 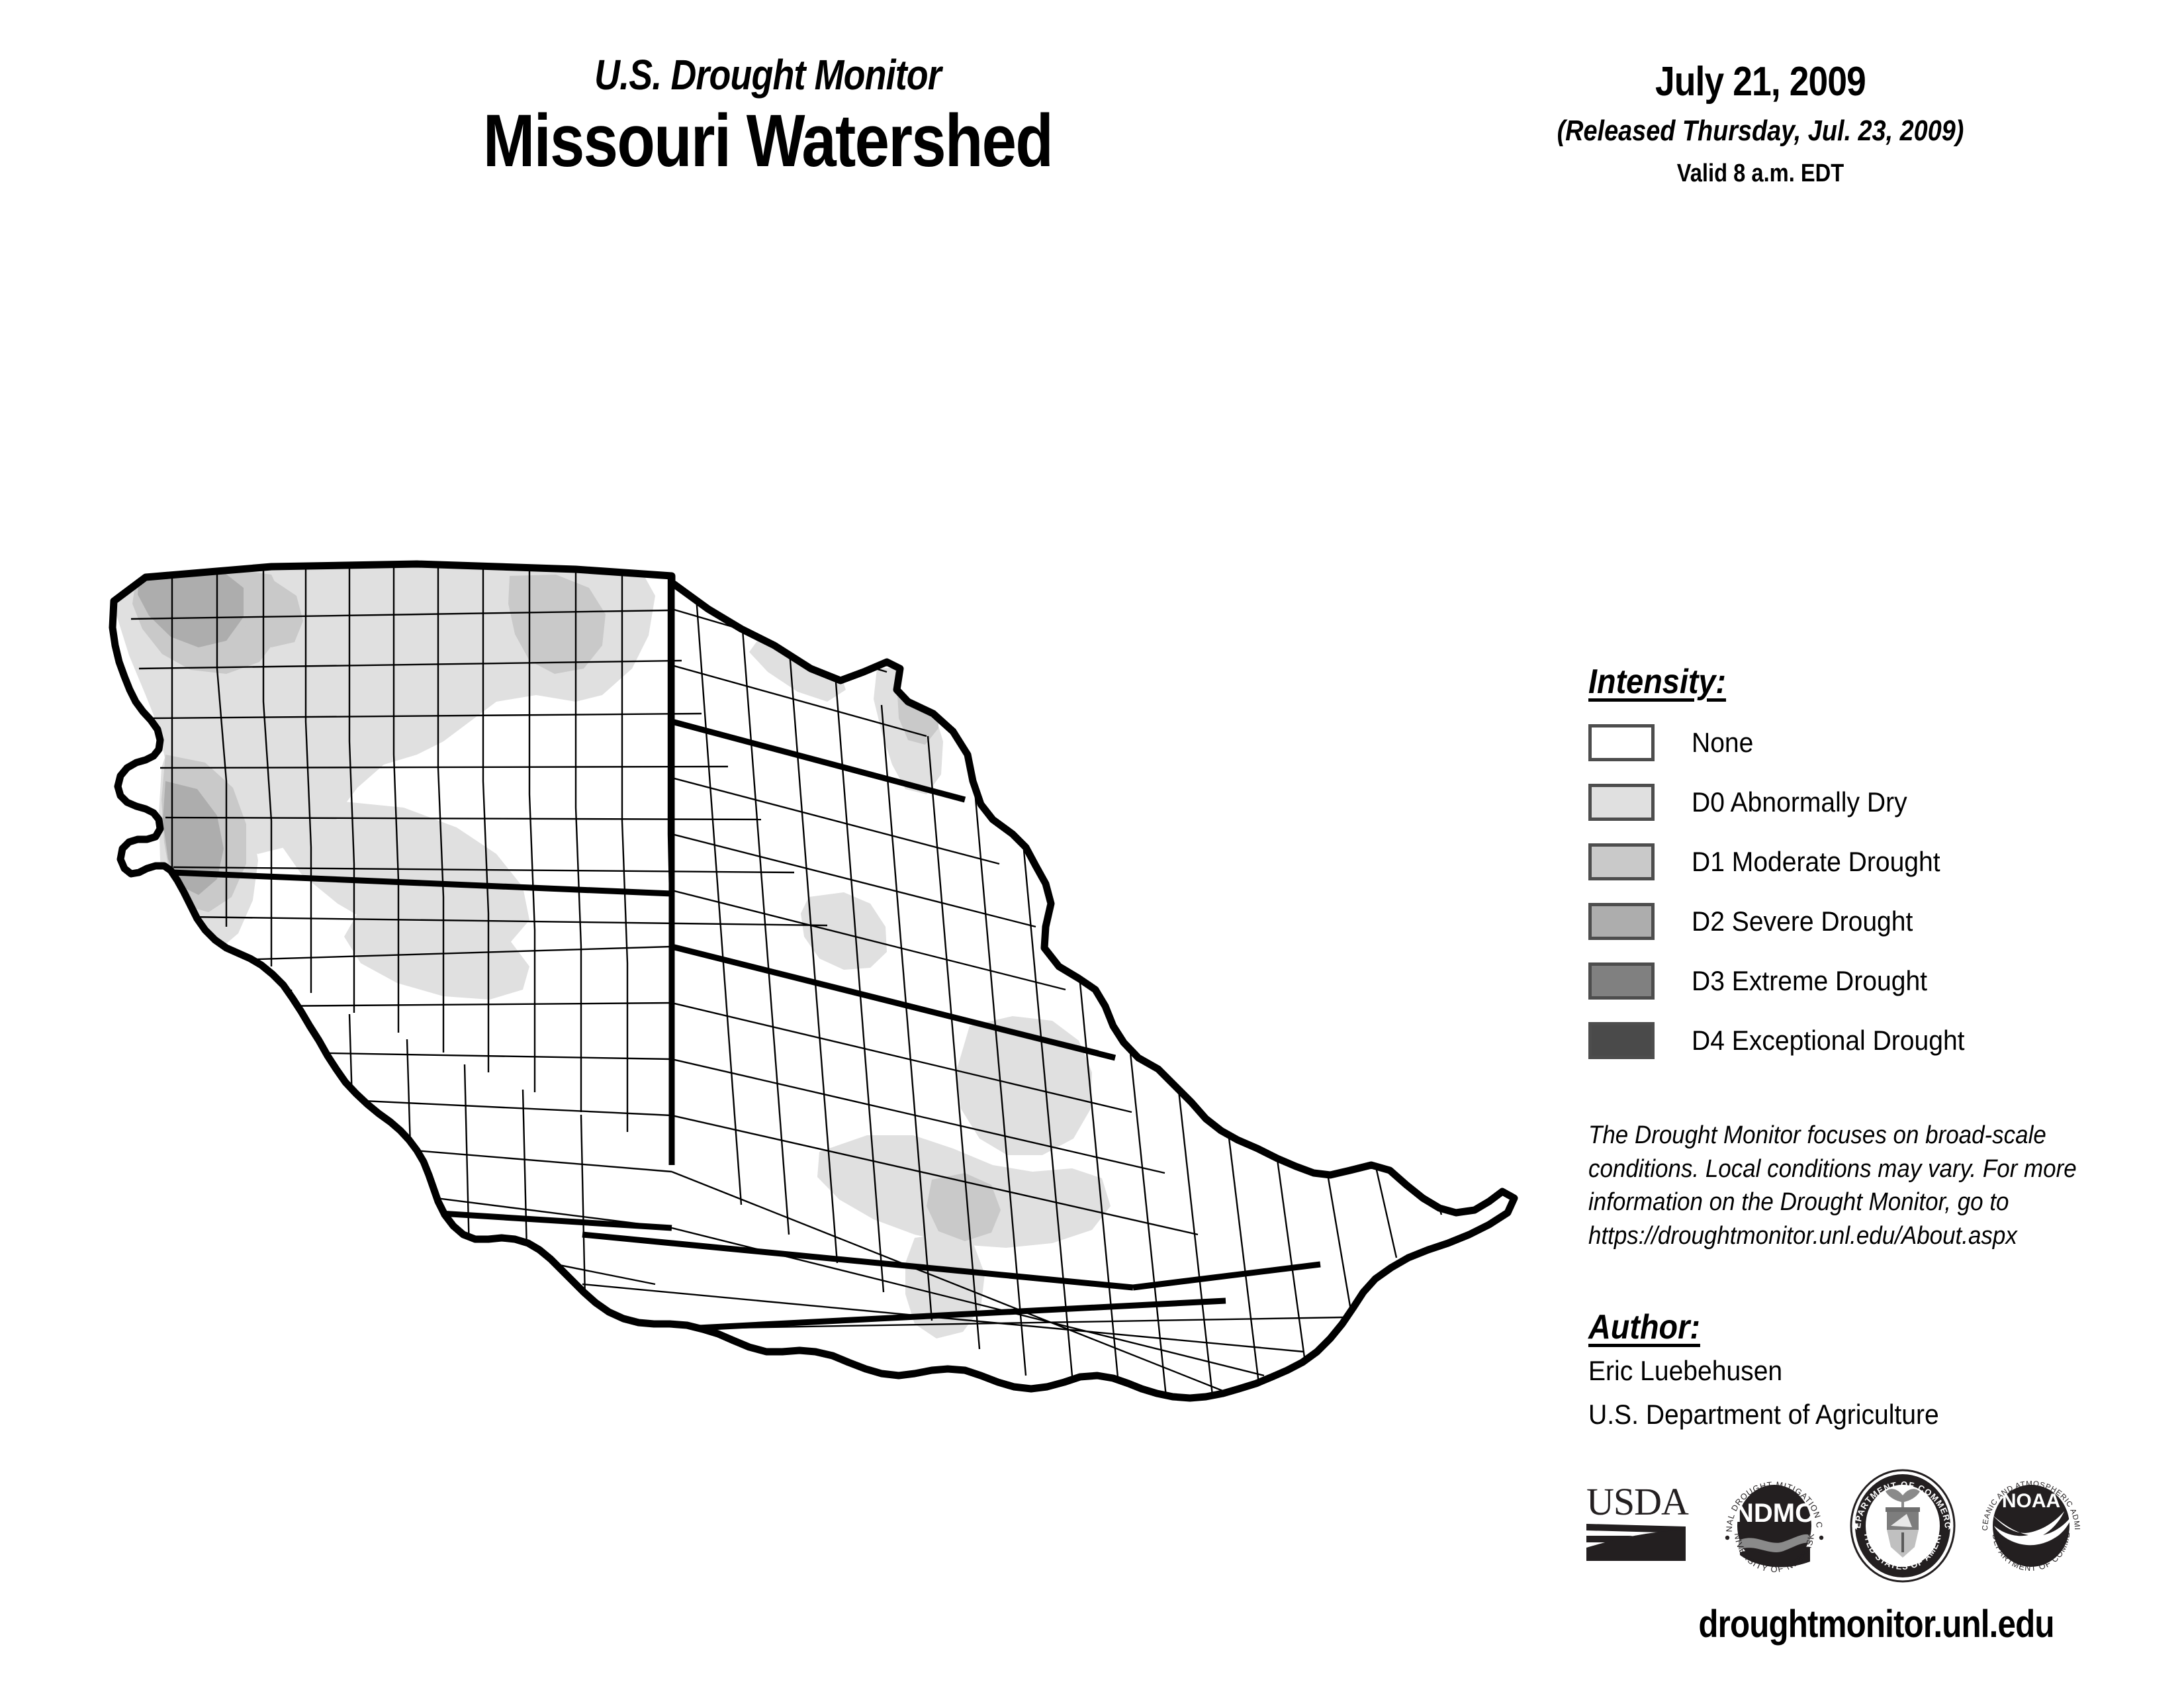 I want to click on page-title: Missouri Watershed, so click(x=768, y=141).